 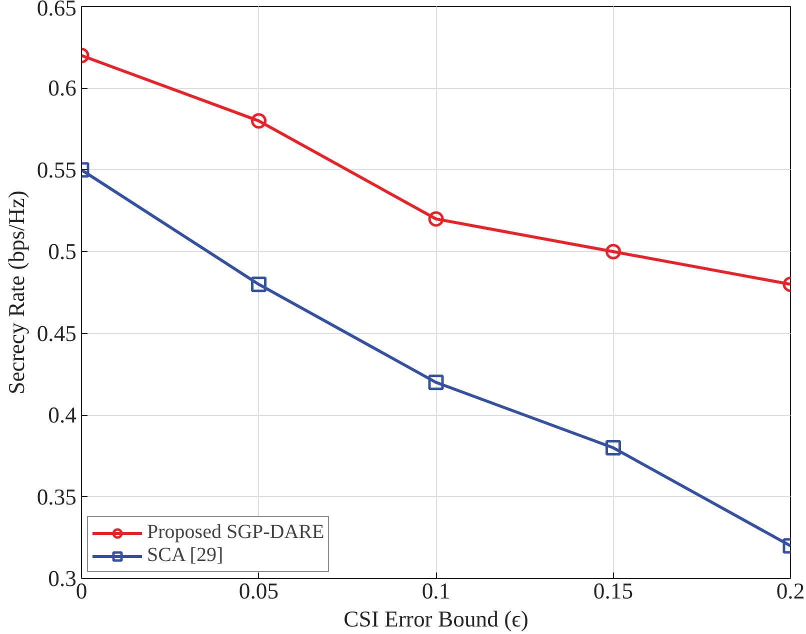 I want to click on y-axis-title: Secrecy Rate (bps/Hz), so click(x=16, y=292).